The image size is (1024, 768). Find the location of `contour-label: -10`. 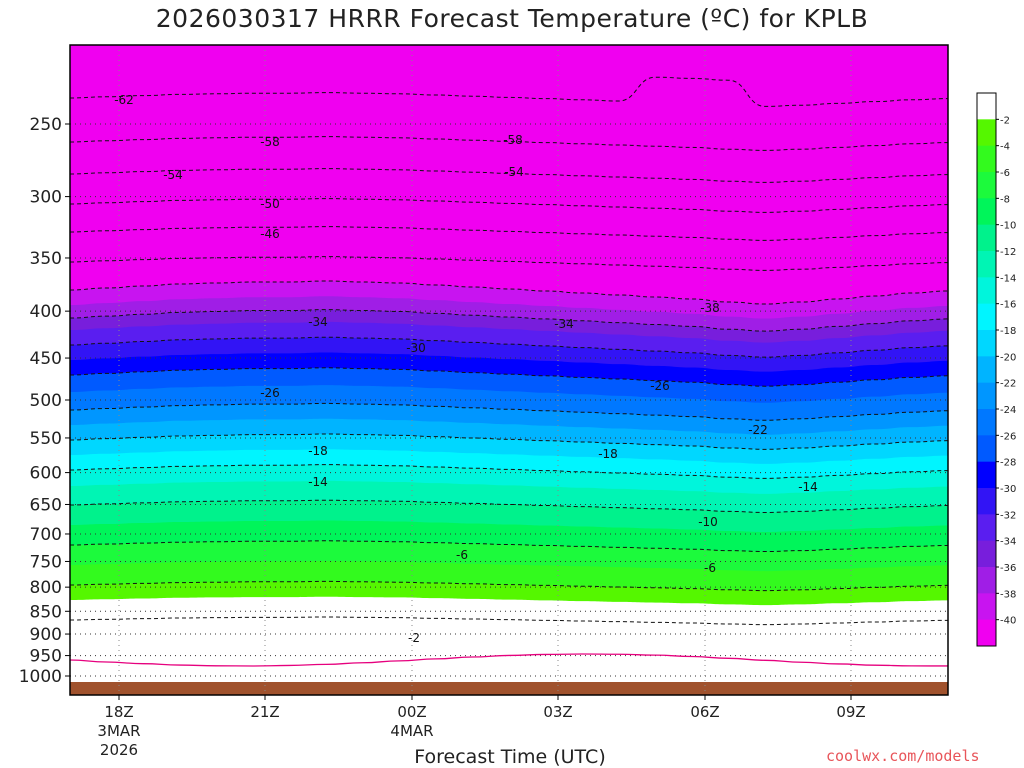

contour-label: -10 is located at coordinates (708, 522).